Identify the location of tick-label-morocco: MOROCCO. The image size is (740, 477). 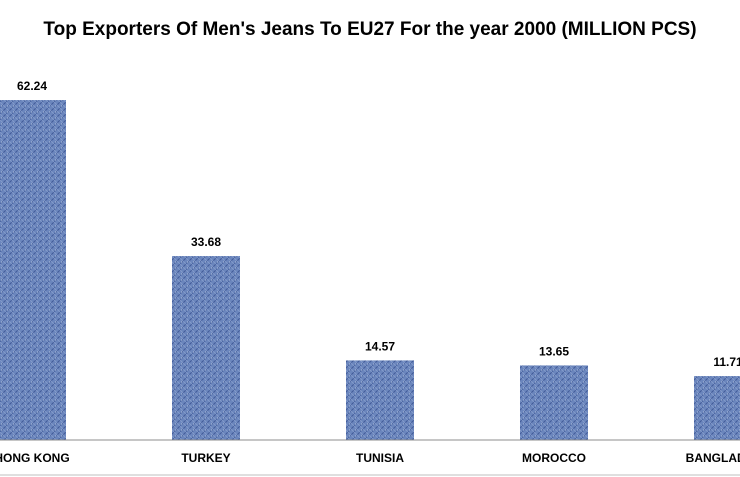
(554, 458).